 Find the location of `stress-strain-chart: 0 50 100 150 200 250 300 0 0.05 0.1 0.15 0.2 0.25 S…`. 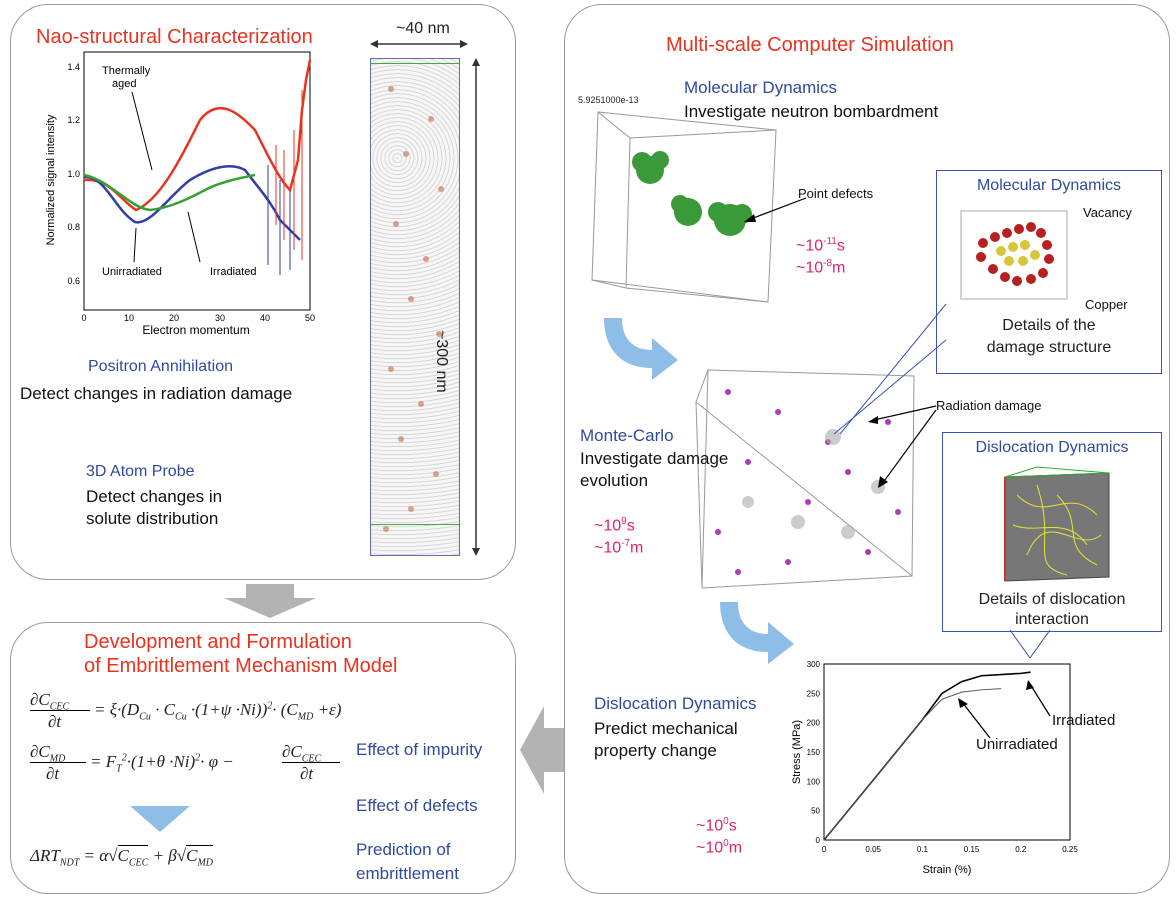

stress-strain-chart: 0 50 100 150 200 250 300 0 0.05 0.1 0.15 0.2 0.25 S… is located at coordinates (934, 768).